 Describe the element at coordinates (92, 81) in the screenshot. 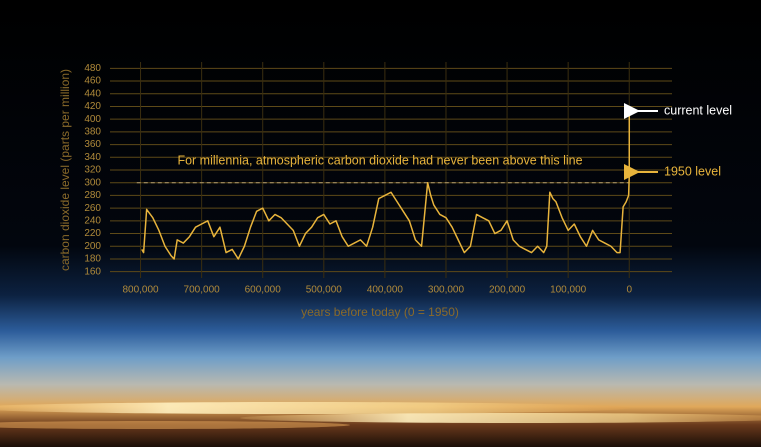

I see `y-tick-label: 460` at that location.